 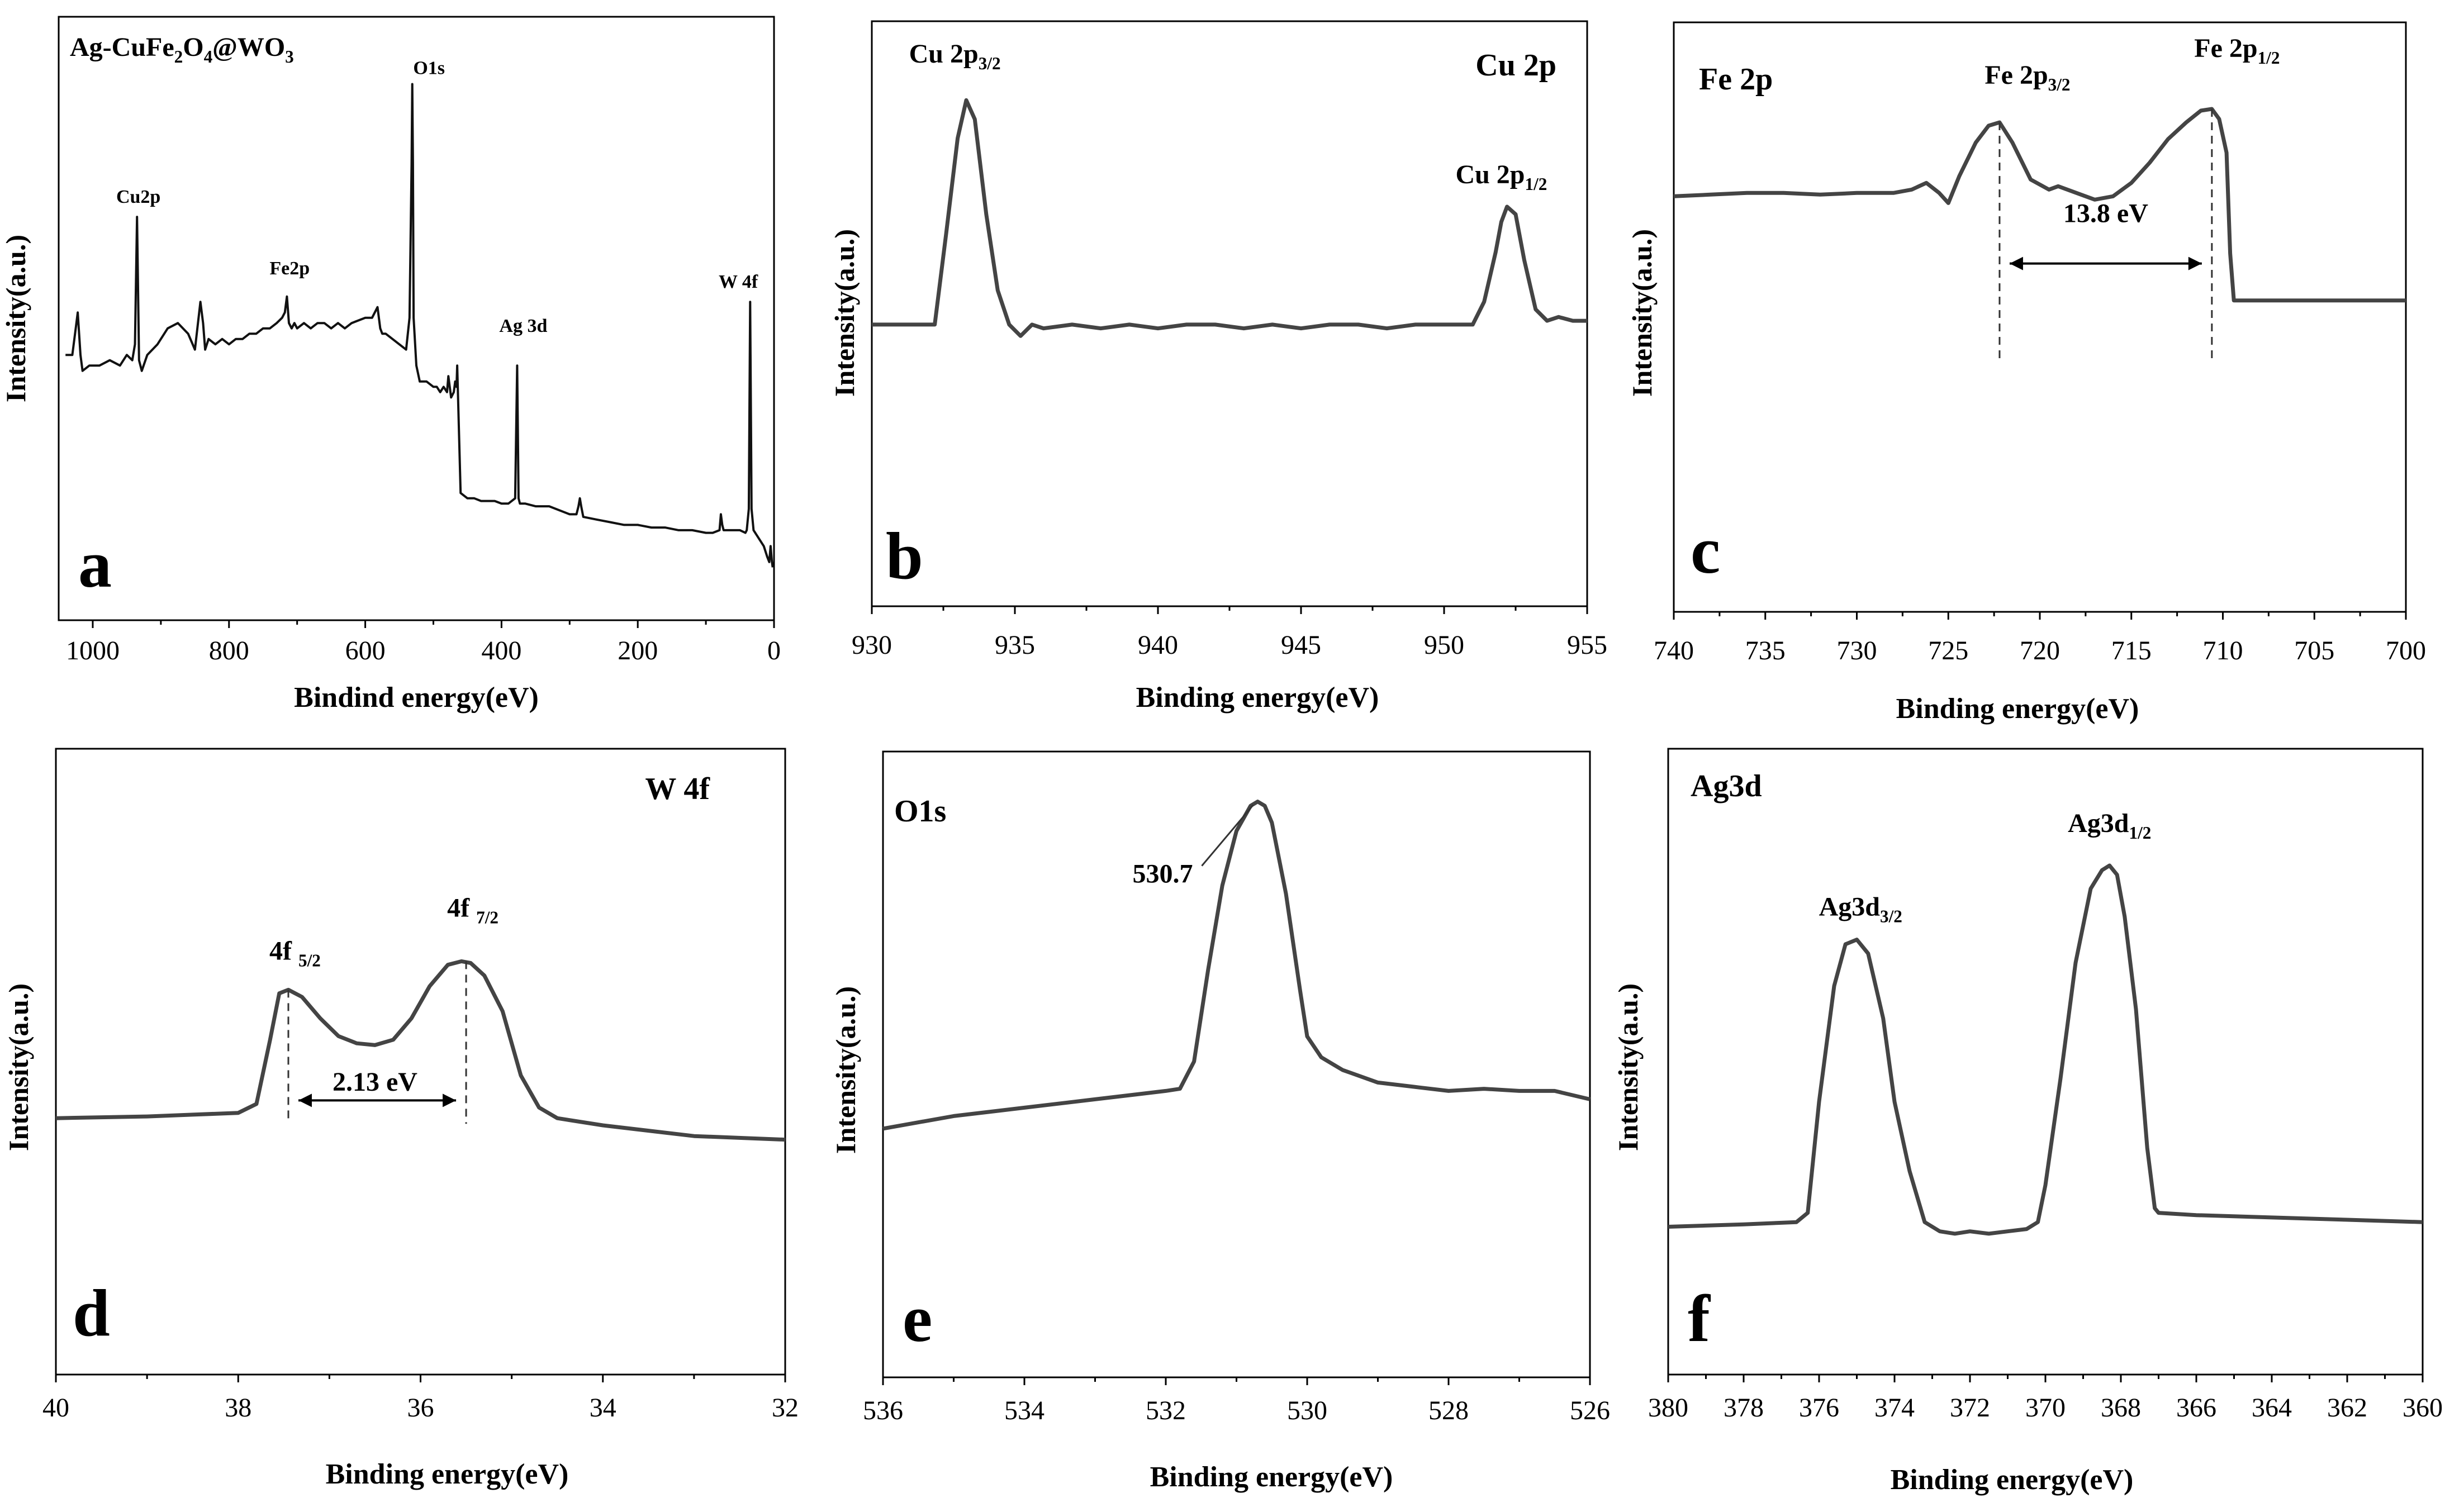 I want to click on panel-letter-d: d, so click(x=91, y=1313).